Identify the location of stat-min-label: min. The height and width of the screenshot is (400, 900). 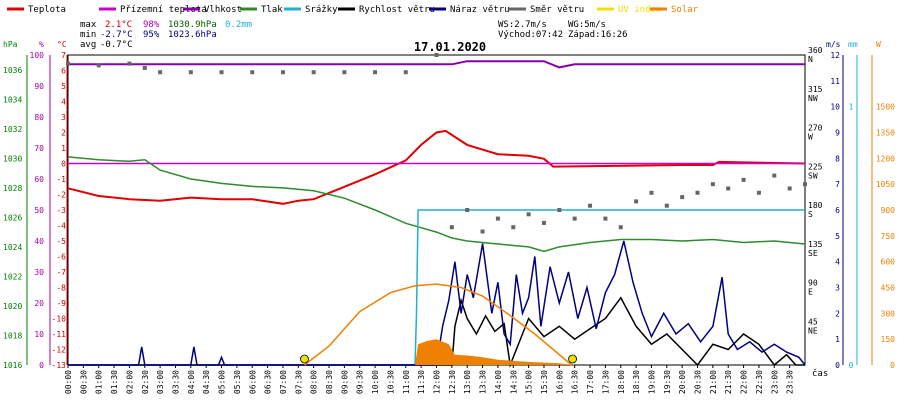
(88, 35).